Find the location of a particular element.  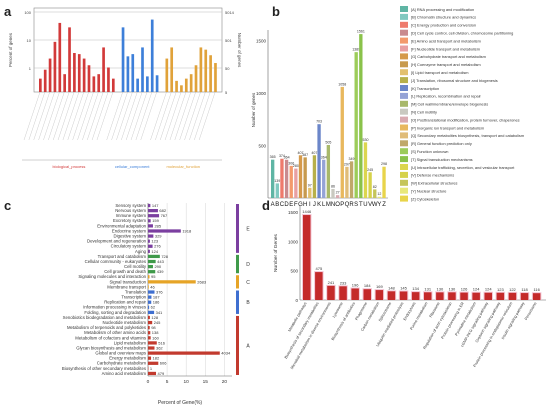

bar-value-label: 439 is located at coordinates (160, 271).